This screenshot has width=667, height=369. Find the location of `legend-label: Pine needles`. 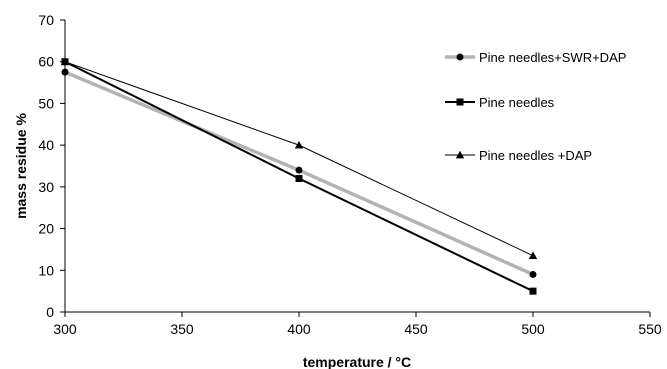

legend-label: Pine needles is located at coordinates (517, 102).